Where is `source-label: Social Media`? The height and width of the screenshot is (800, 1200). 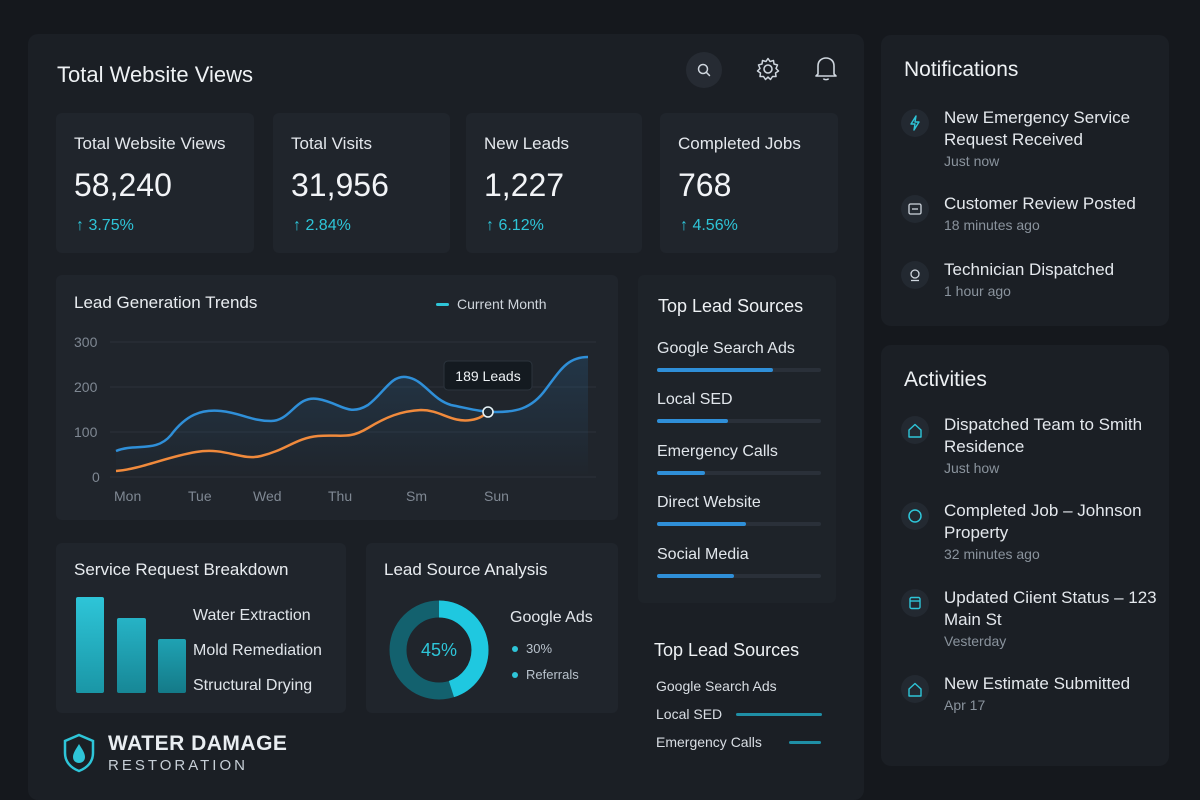
source-label: Social Media is located at coordinates (703, 554).